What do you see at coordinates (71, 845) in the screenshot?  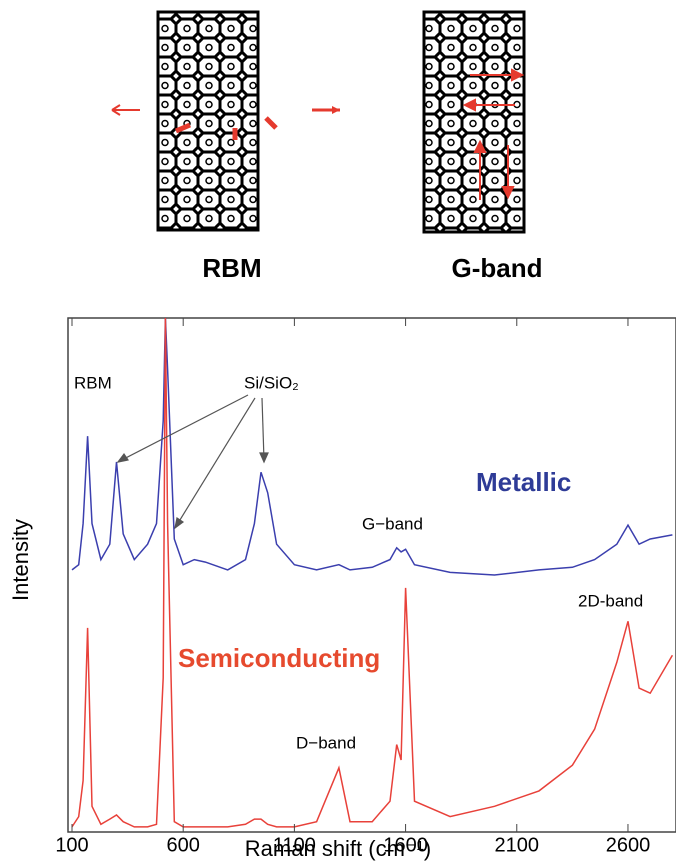 I see `x-tick-label: 100` at bounding box center [71, 845].